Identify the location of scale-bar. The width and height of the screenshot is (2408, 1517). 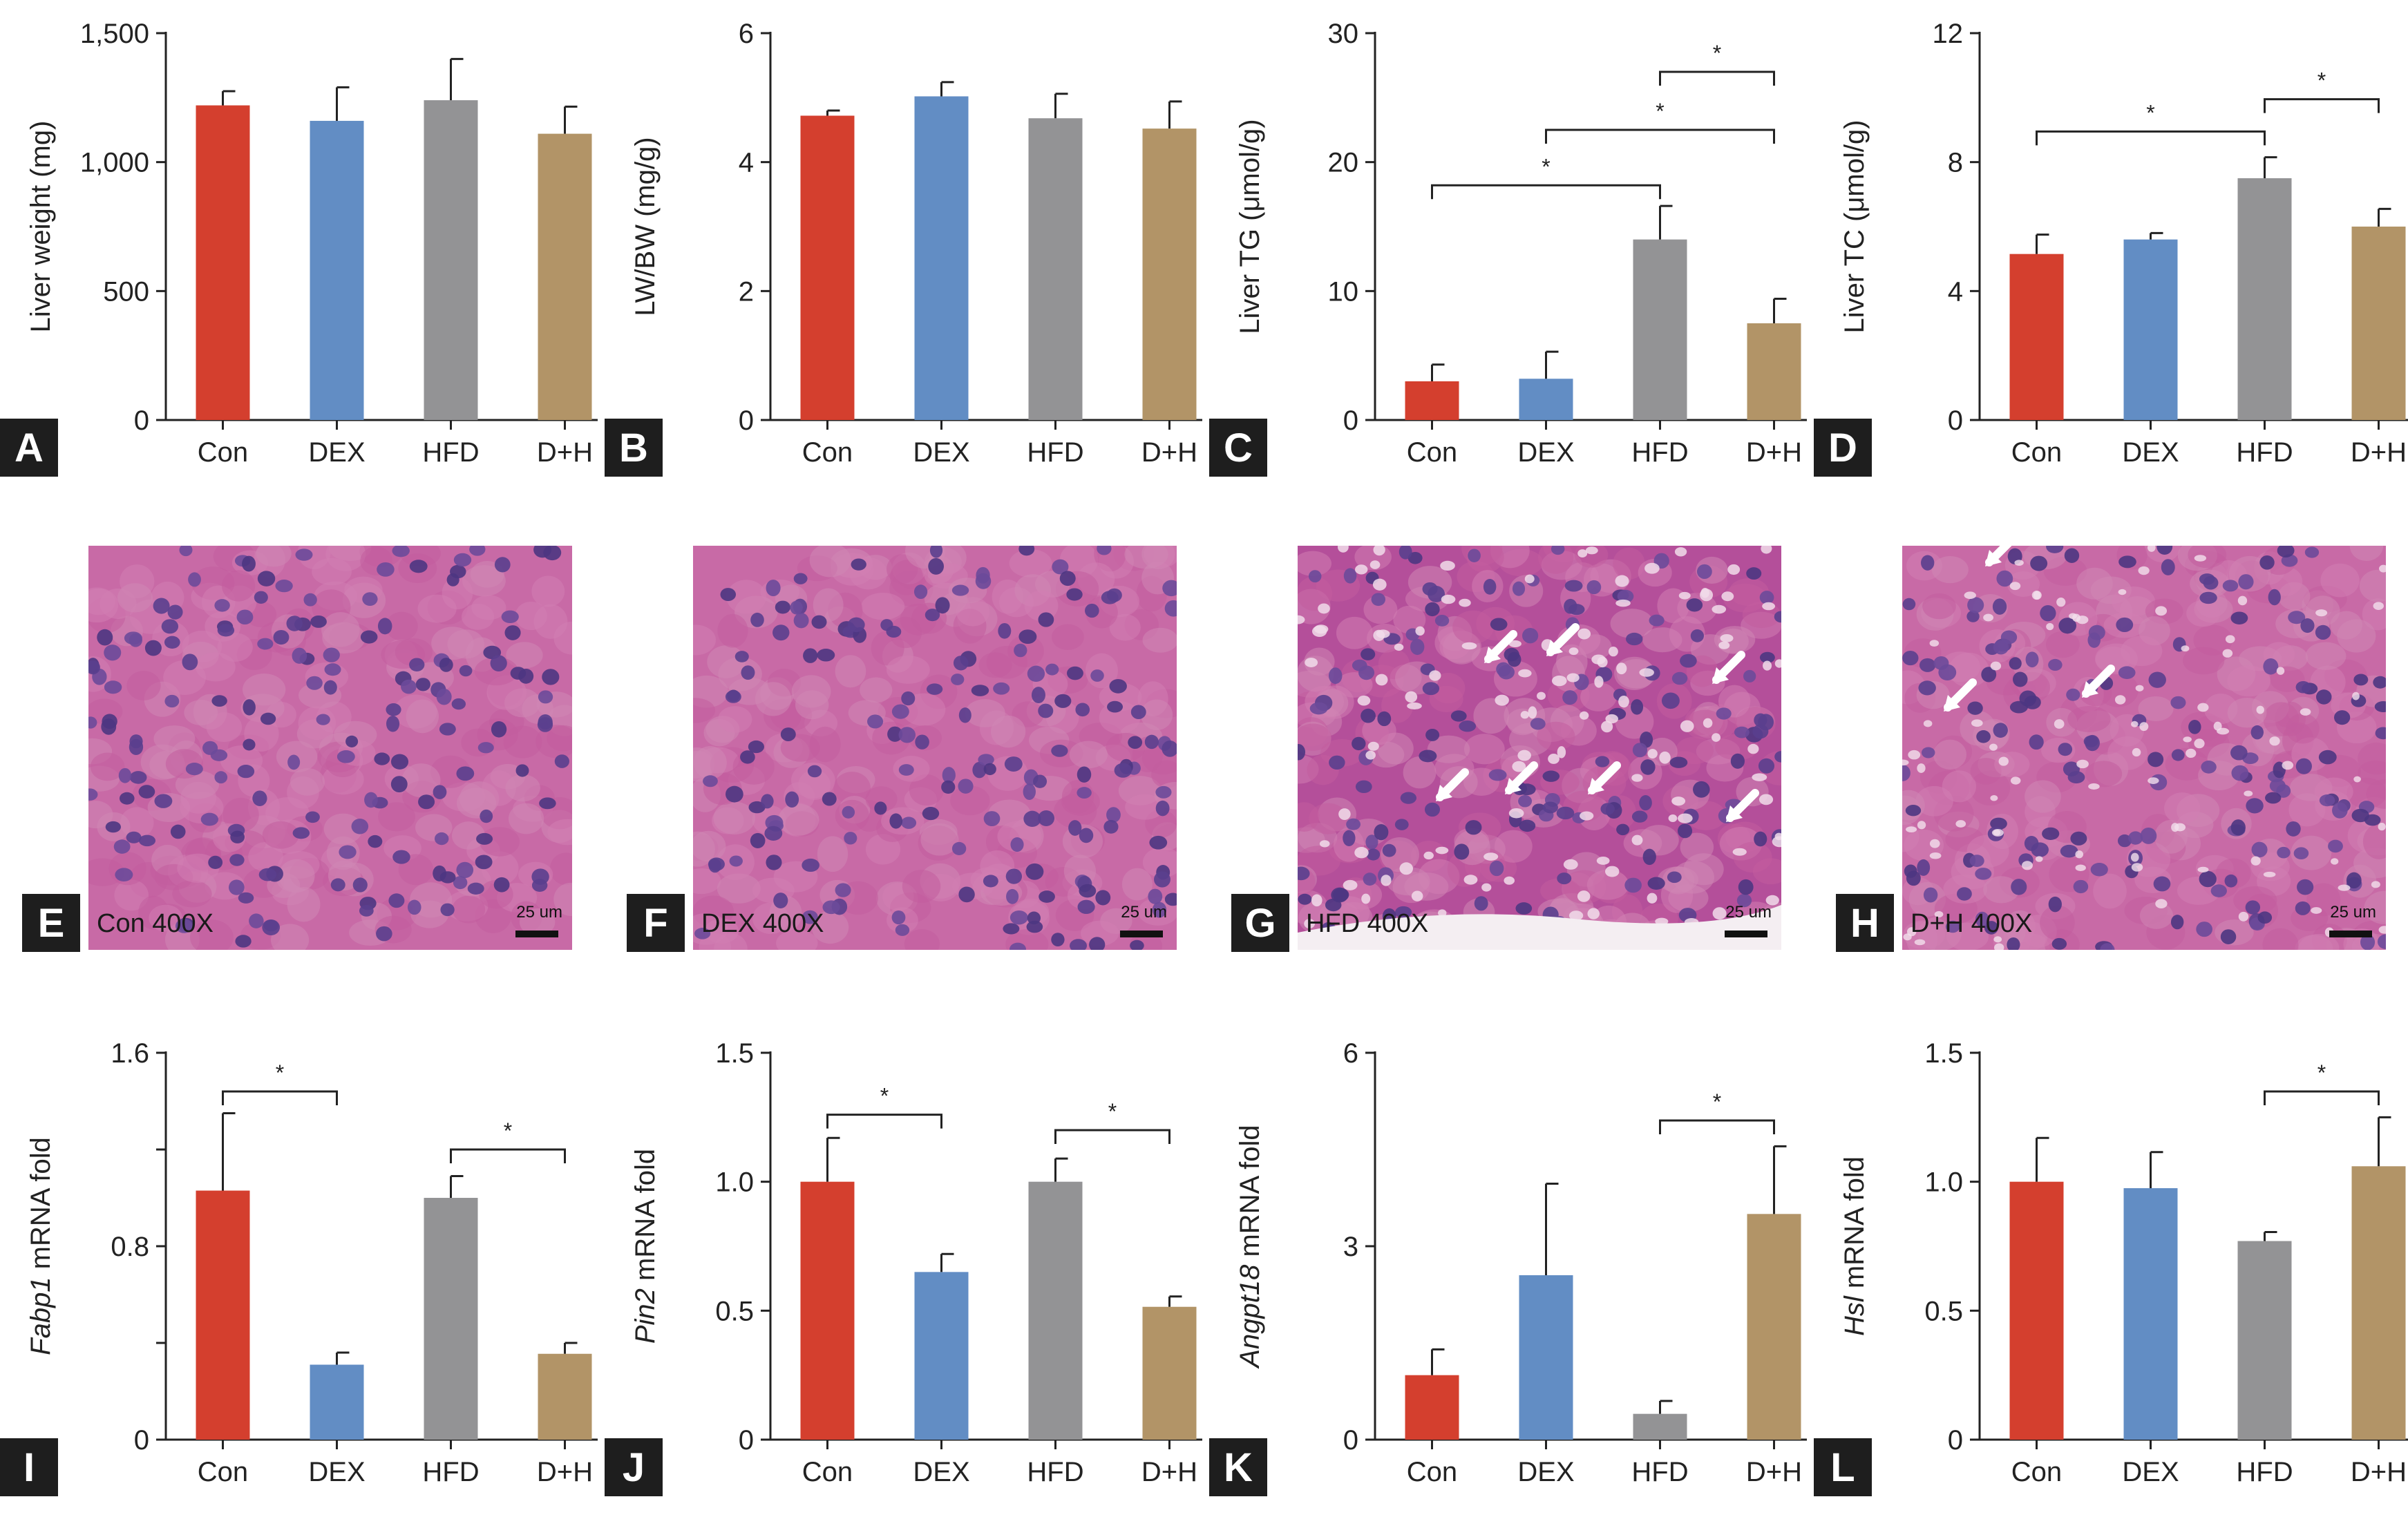
(2350, 934).